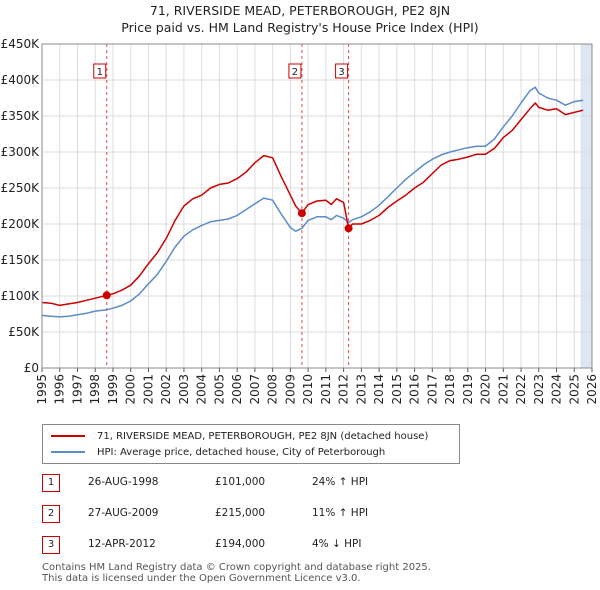 The image size is (600, 590). Describe the element at coordinates (131, 389) in the screenshot. I see `x-tick-label: 2000` at that location.